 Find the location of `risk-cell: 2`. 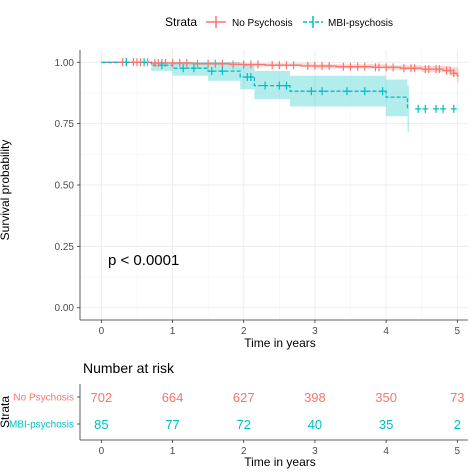

risk-cell: 2 is located at coordinates (457, 424).